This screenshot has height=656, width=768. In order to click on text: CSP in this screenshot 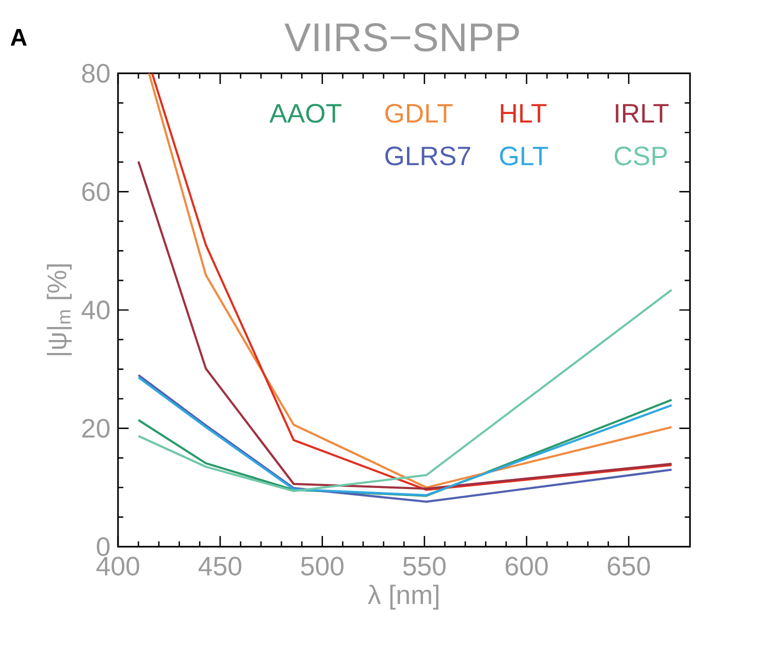, I will do `click(640, 156)`.